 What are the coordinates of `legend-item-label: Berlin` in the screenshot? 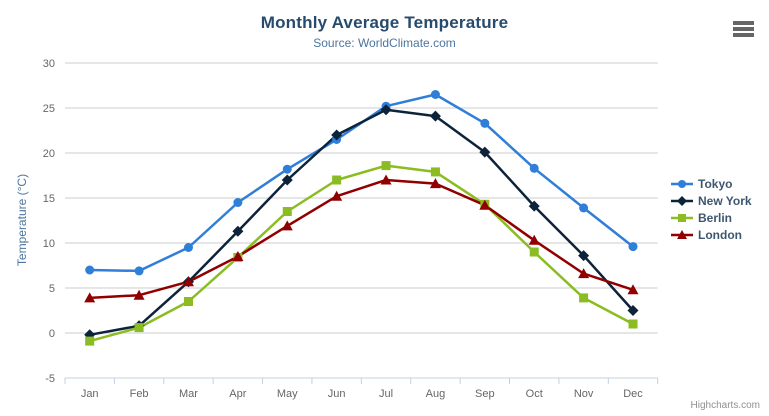 It's located at (715, 218).